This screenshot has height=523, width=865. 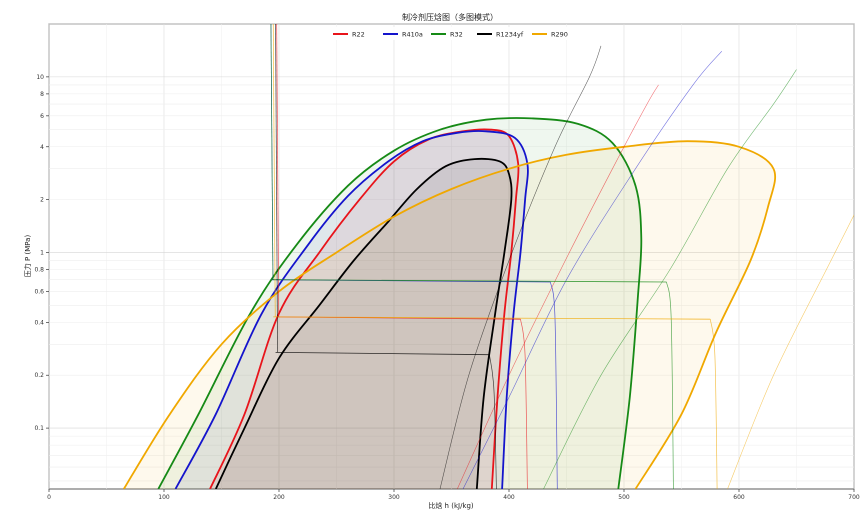 What do you see at coordinates (739, 497) in the screenshot?
I see `x-tick-label: 600` at bounding box center [739, 497].